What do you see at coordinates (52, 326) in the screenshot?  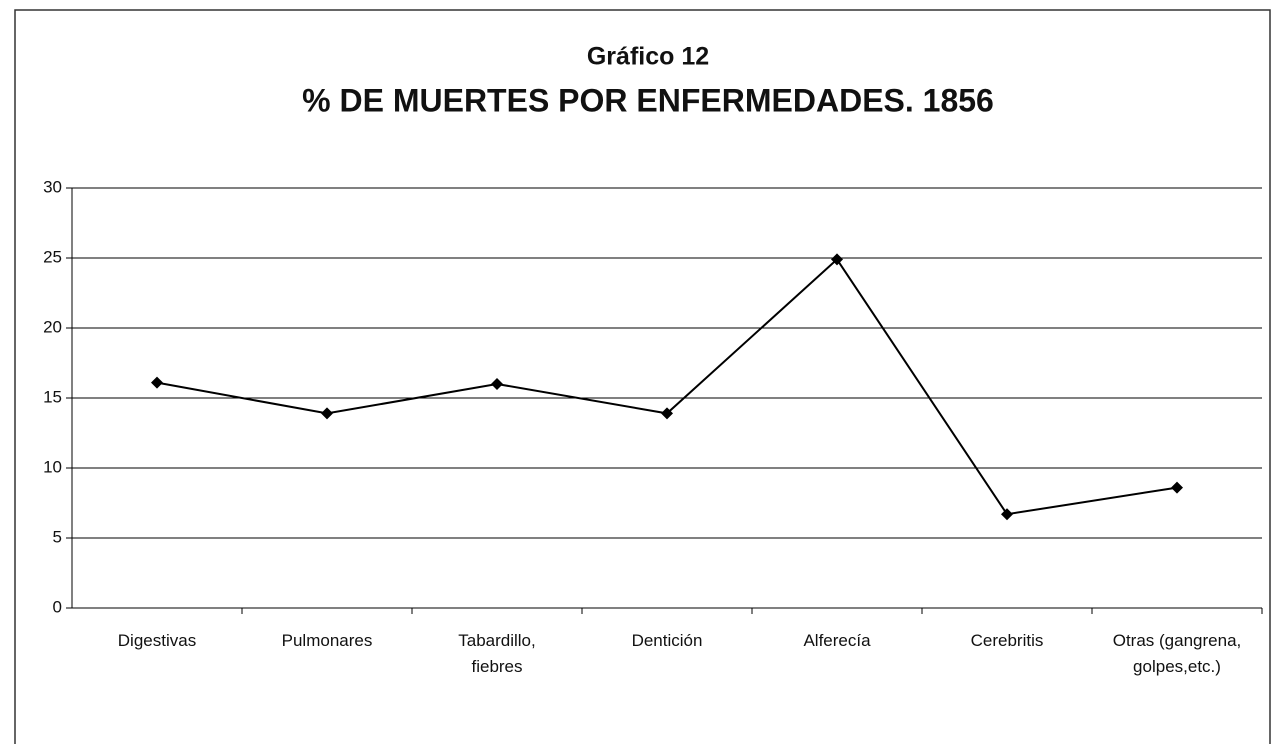 I see `y-tick-label: 20` at bounding box center [52, 326].